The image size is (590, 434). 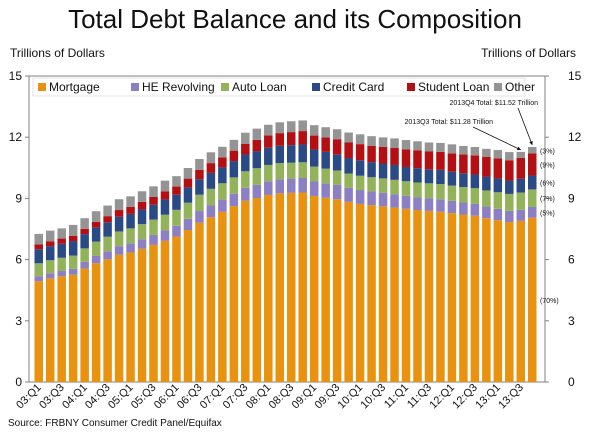 What do you see at coordinates (142, 232) in the screenshot?
I see `bar-auto-loan: Auto Loan 05:Q2: 0.74` at bounding box center [142, 232].